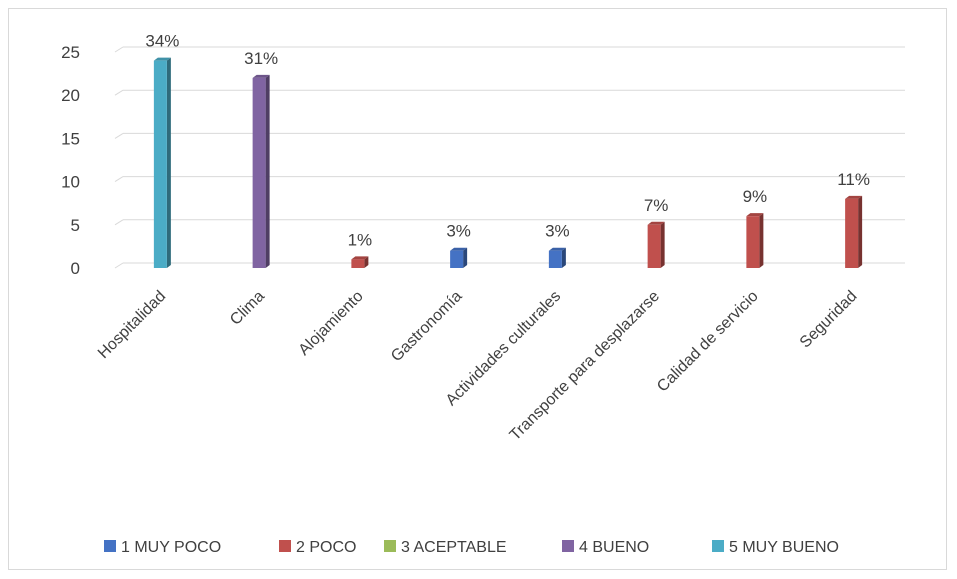 This screenshot has height=579, width=957. What do you see at coordinates (614, 547) in the screenshot?
I see `legend-label: 4 BUENO` at bounding box center [614, 547].